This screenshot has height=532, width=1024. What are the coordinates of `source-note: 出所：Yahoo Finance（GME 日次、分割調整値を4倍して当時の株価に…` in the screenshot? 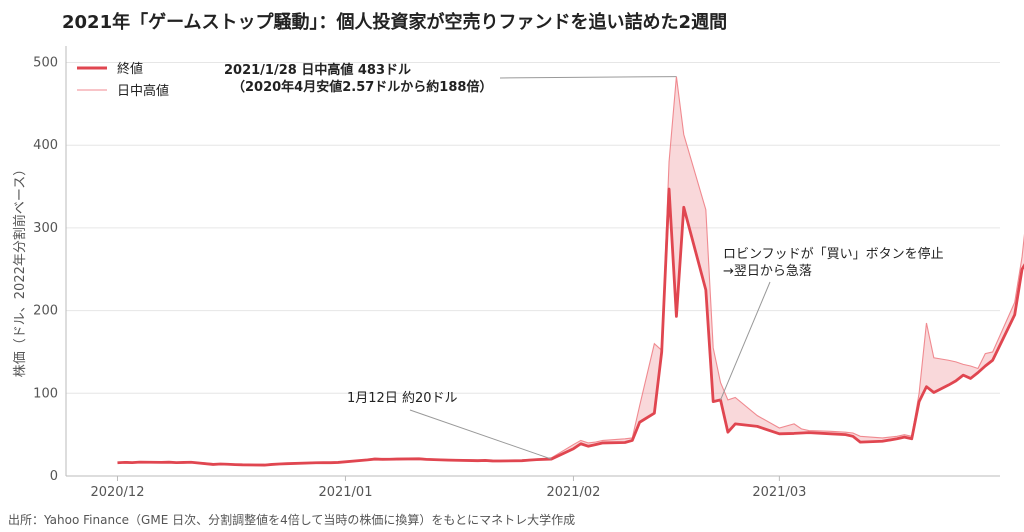 It's located at (291, 519).